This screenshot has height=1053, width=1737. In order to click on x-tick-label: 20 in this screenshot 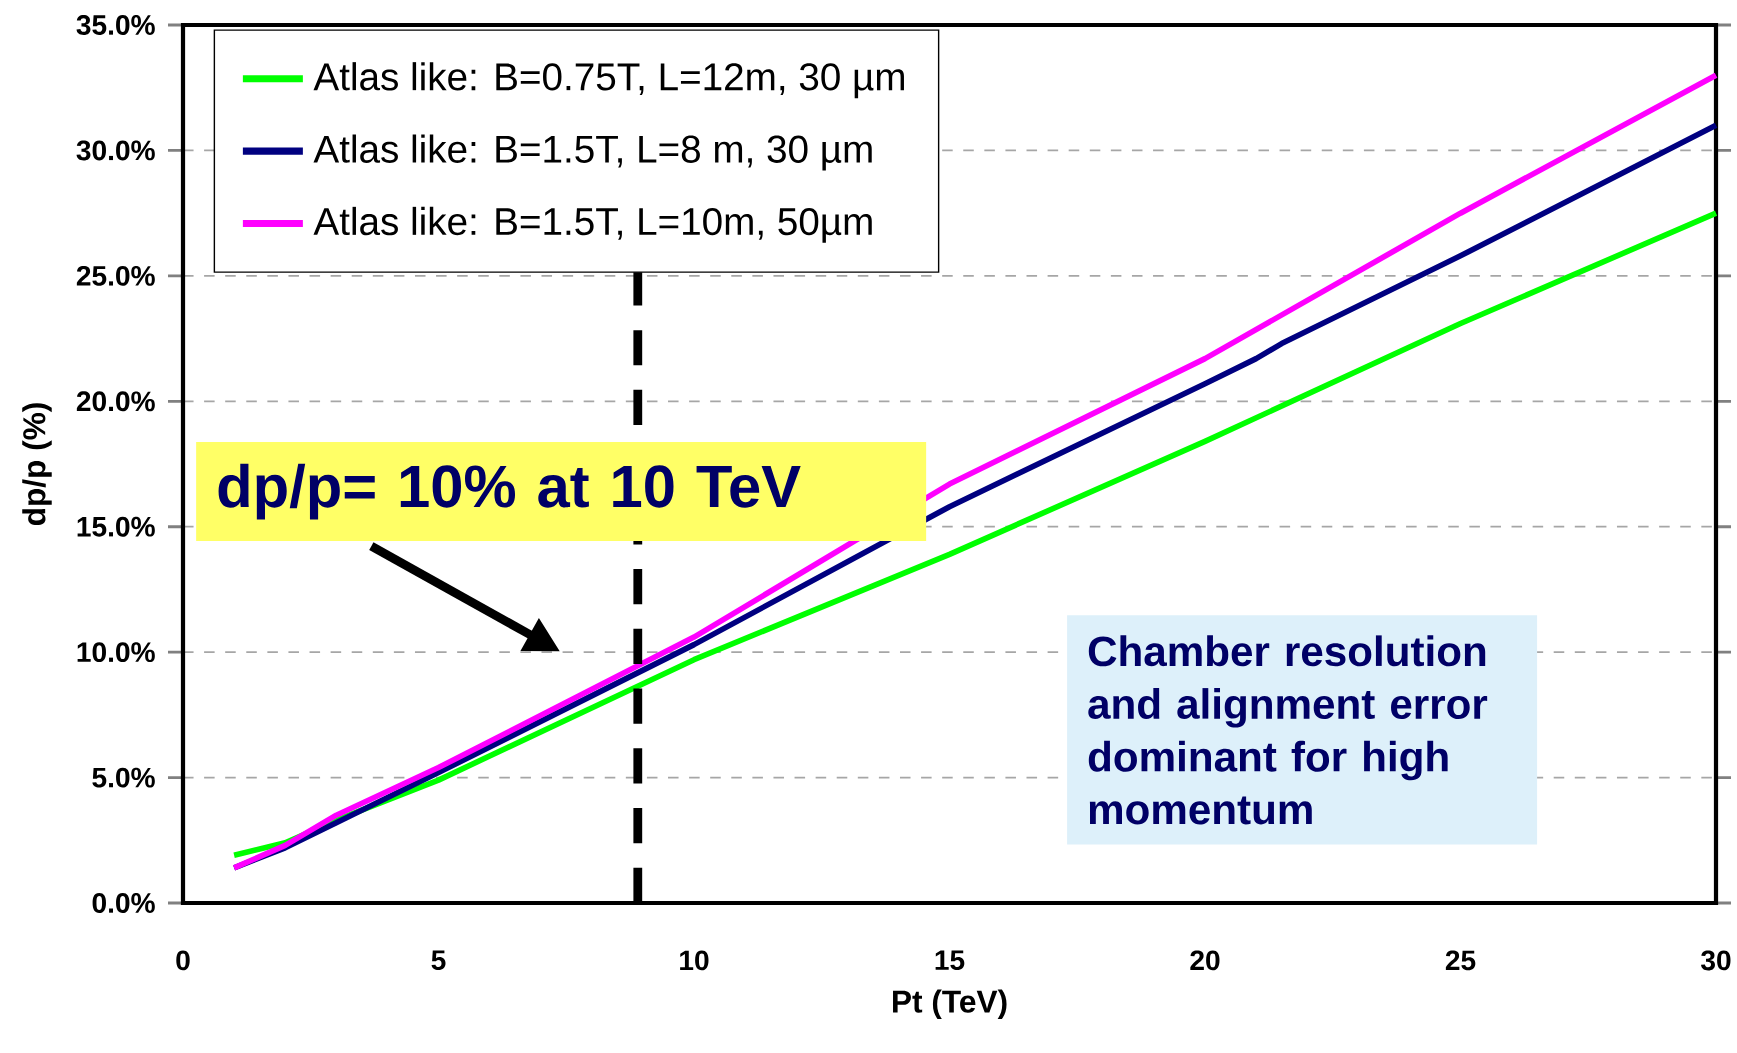, I will do `click(1205, 960)`.